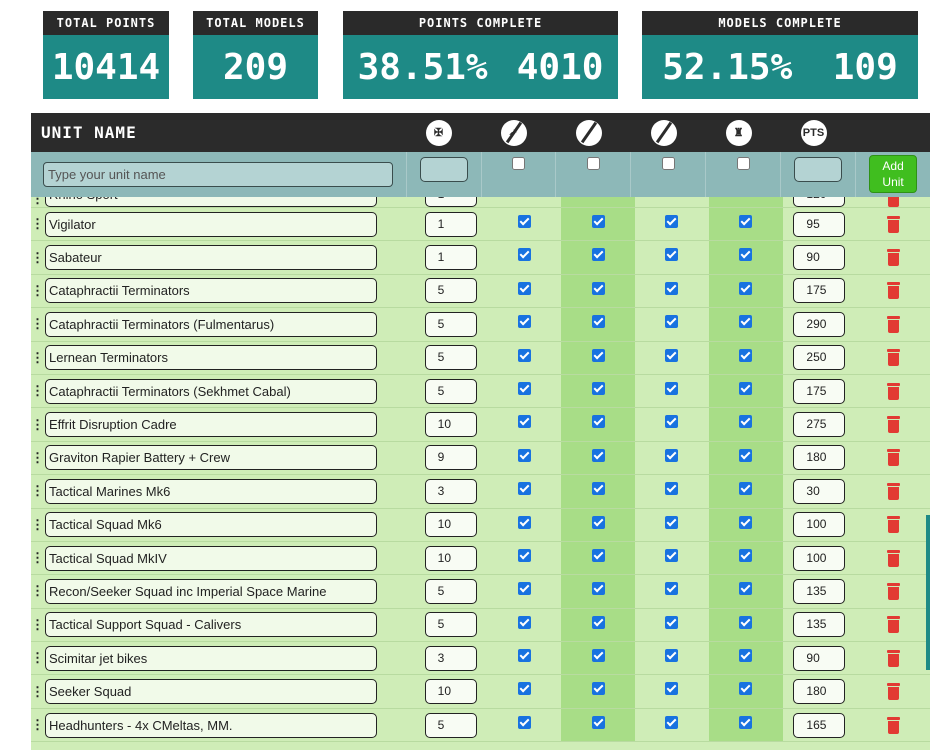 The width and height of the screenshot is (938, 750). I want to click on qty-field: 1, so click(450, 202).